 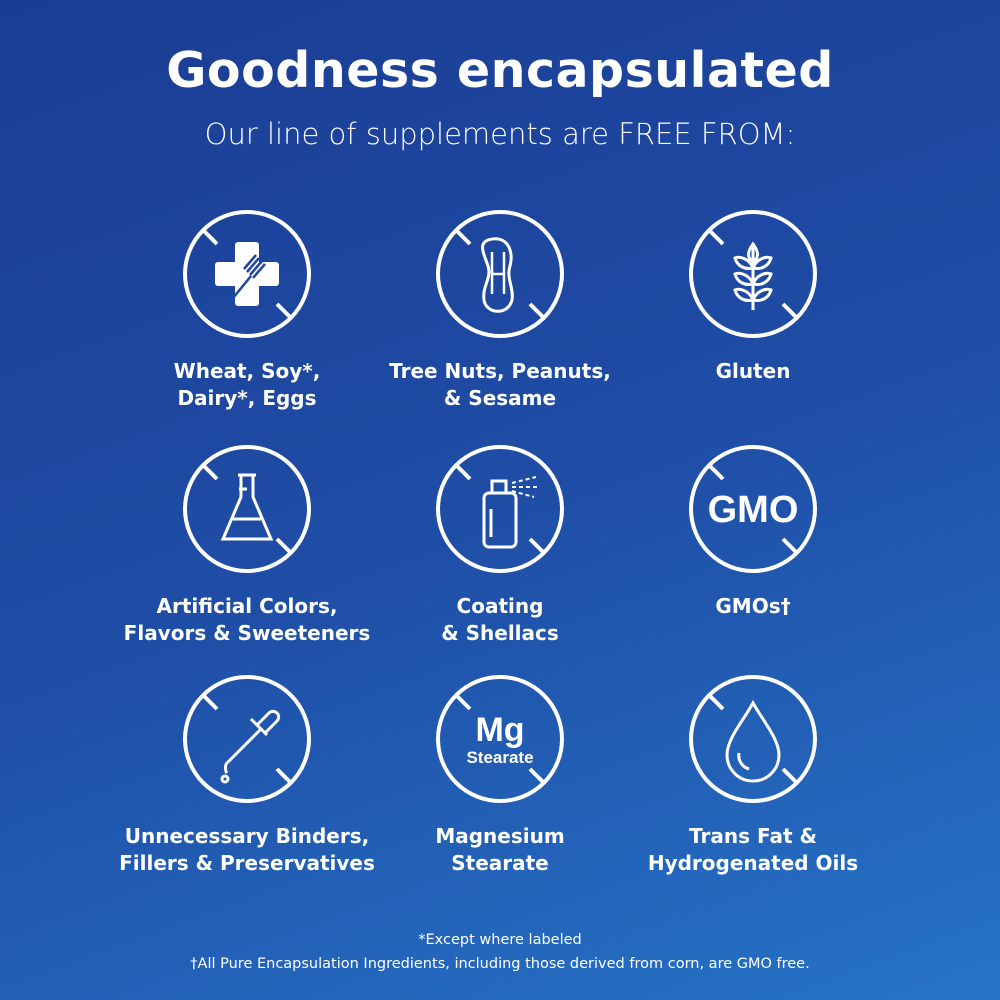 What do you see at coordinates (247, 619) in the screenshot?
I see `item-label: Artificial Colors, Flavors & Sweeteners` at bounding box center [247, 619].